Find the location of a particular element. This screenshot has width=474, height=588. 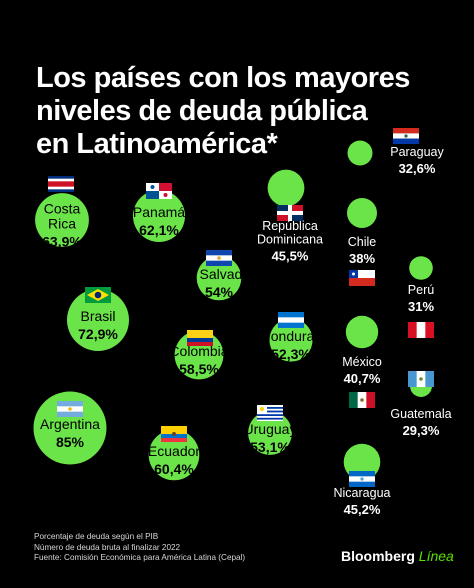

country-label: México is located at coordinates (362, 362).